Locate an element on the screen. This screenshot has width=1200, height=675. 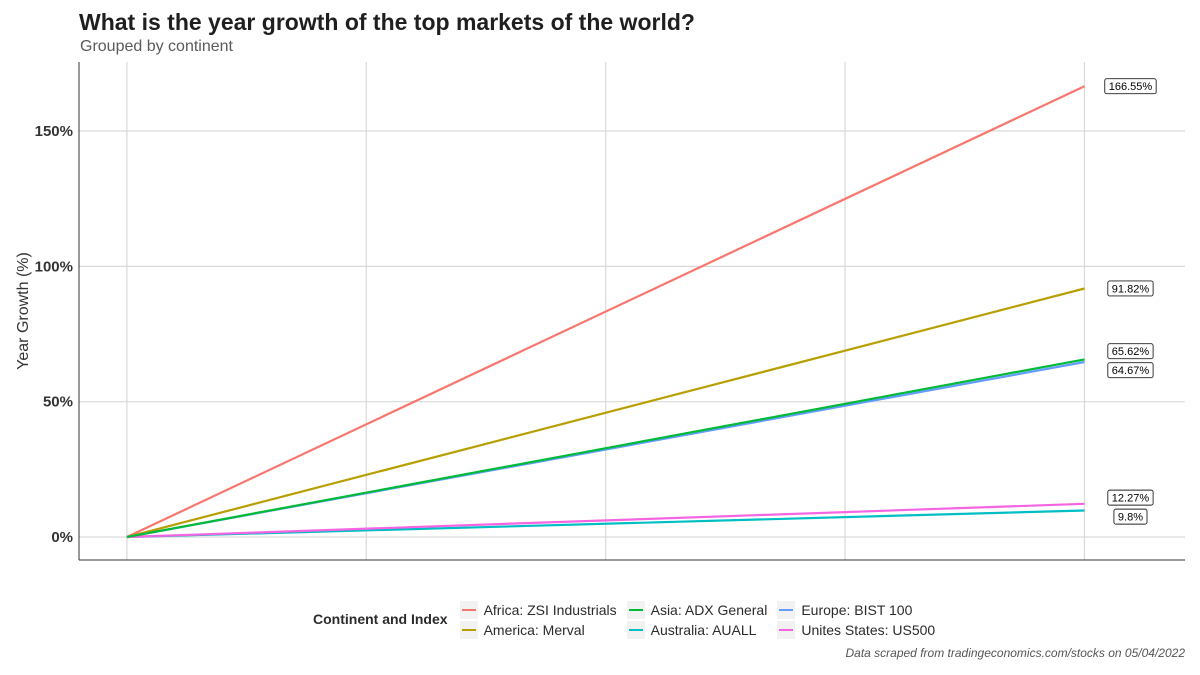
legend-item: America: Merval is located at coordinates (538, 630).